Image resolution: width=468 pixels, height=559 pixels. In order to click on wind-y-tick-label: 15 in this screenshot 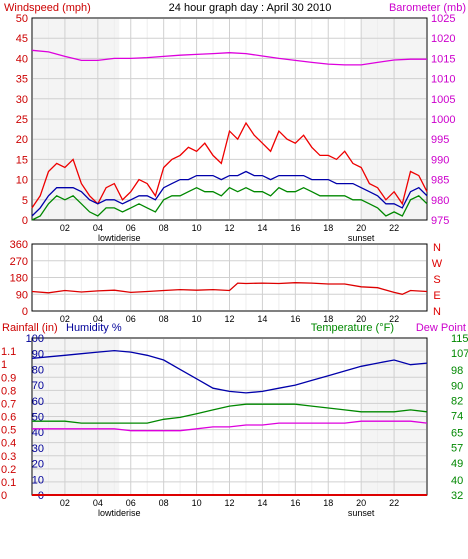, I will do `click(22, 160)`.